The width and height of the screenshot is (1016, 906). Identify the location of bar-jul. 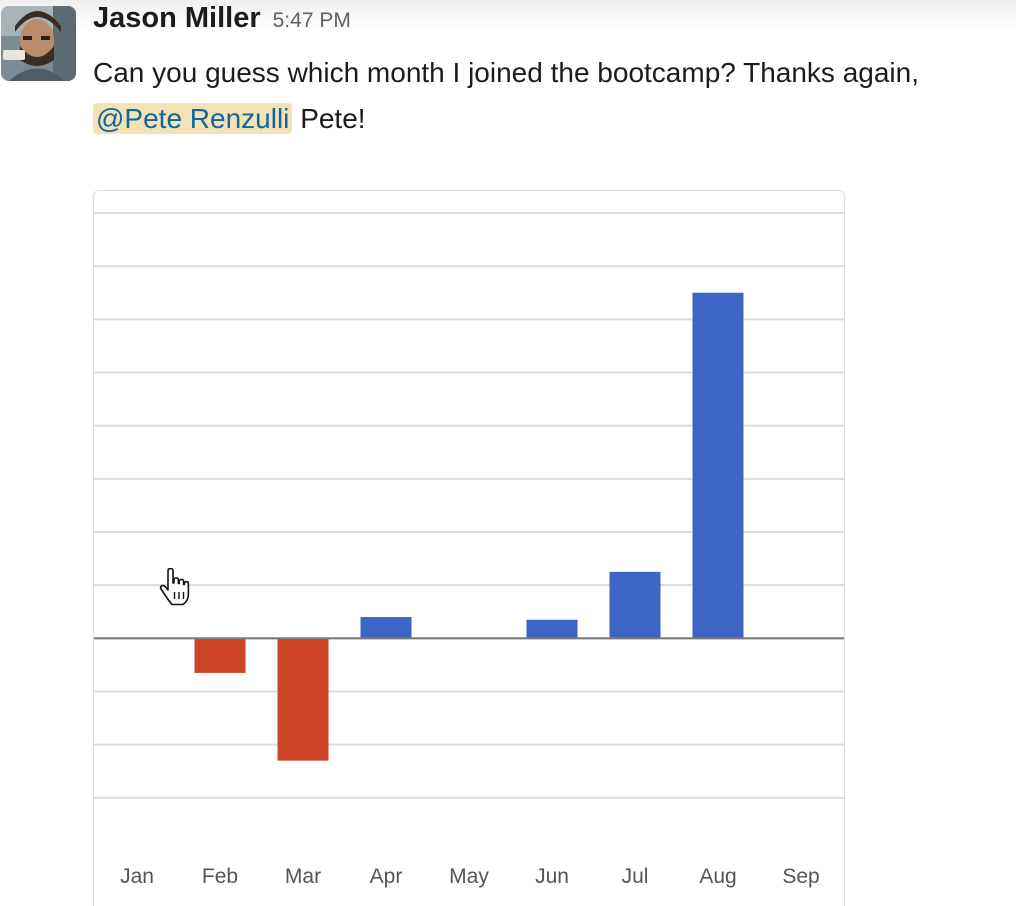
(635, 605).